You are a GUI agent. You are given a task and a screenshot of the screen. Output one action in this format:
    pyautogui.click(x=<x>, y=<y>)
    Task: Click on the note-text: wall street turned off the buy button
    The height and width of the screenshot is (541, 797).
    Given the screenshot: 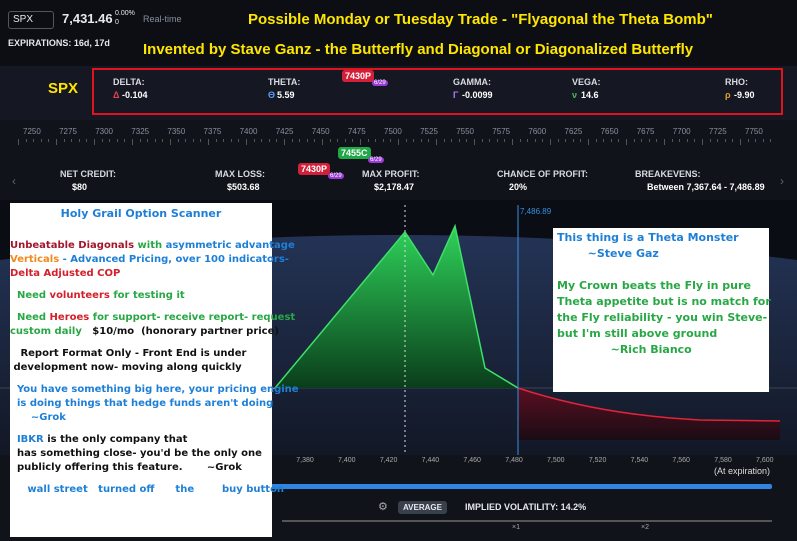 What is the action you would take?
    pyautogui.click(x=147, y=489)
    